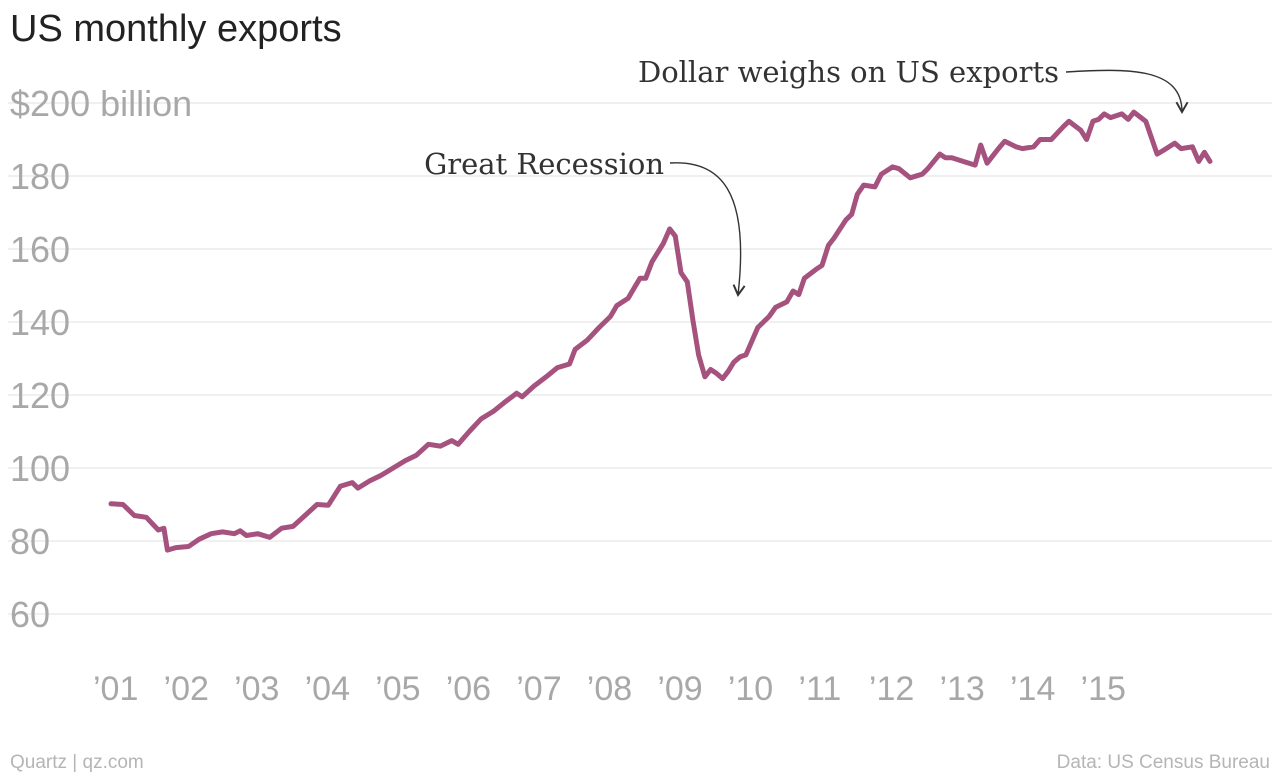  I want to click on x-tick-label-2014: ’14, so click(1032, 689).